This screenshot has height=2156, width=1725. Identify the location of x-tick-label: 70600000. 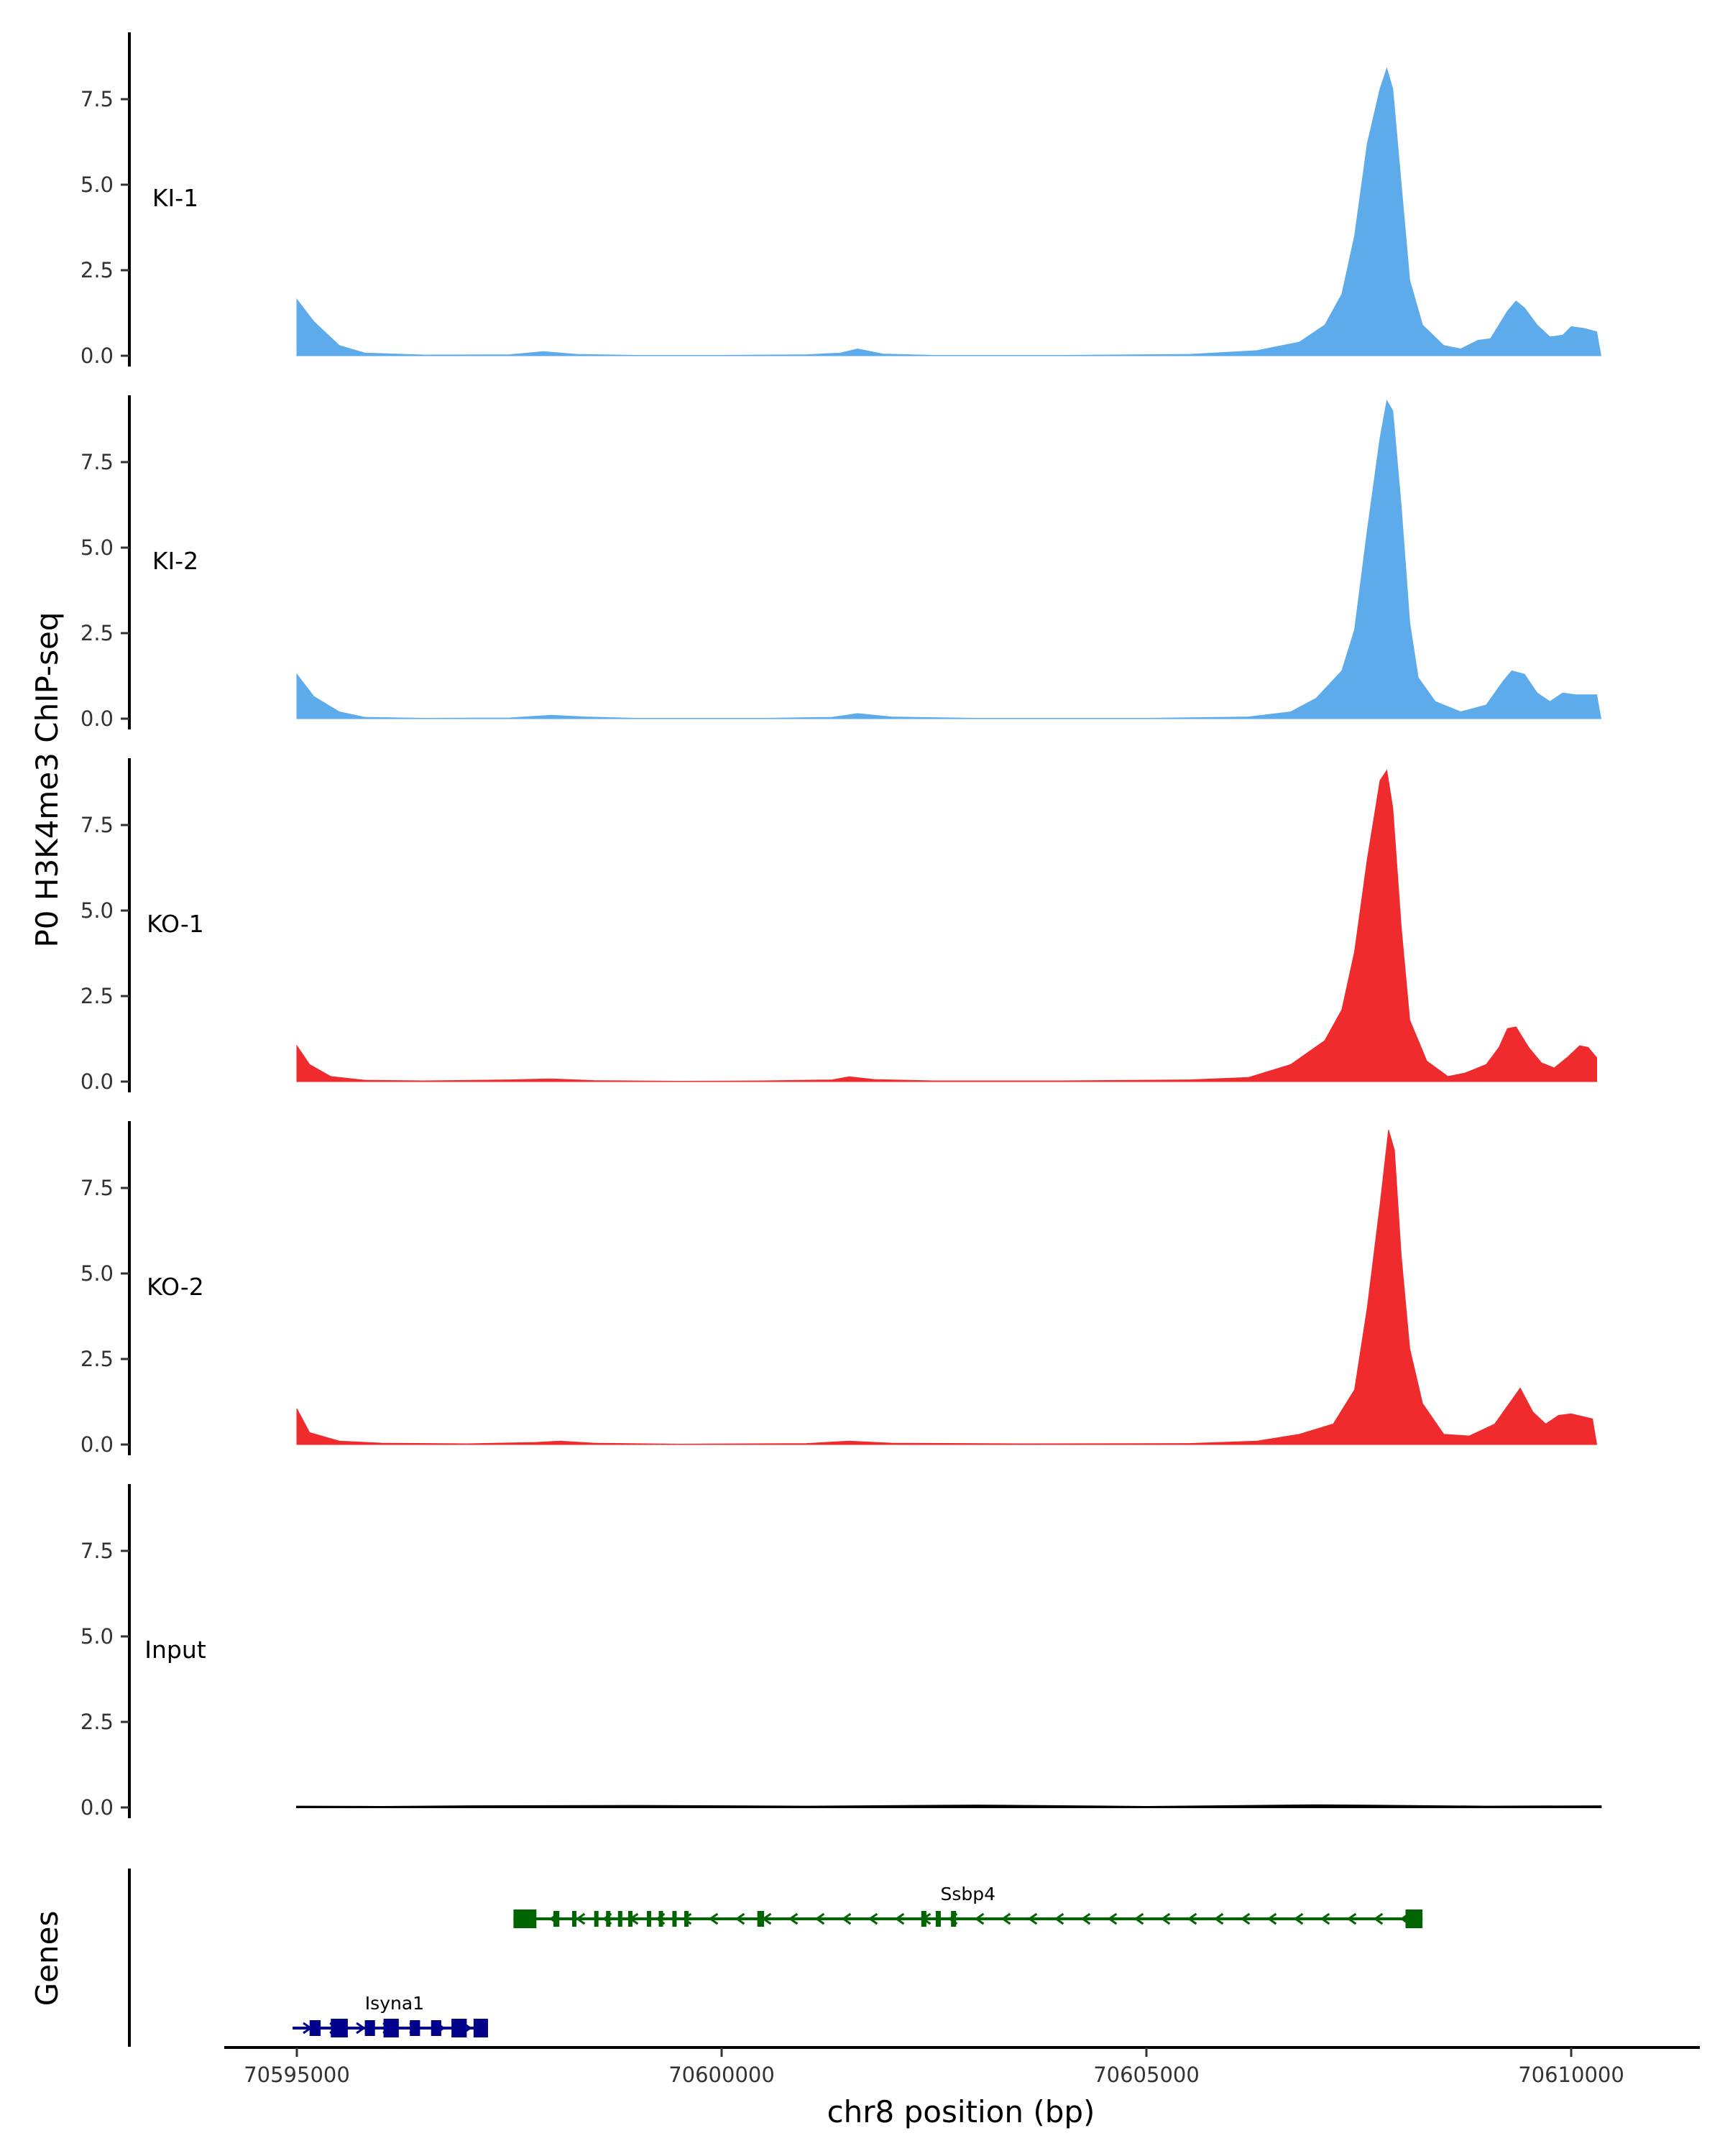
(721, 2075).